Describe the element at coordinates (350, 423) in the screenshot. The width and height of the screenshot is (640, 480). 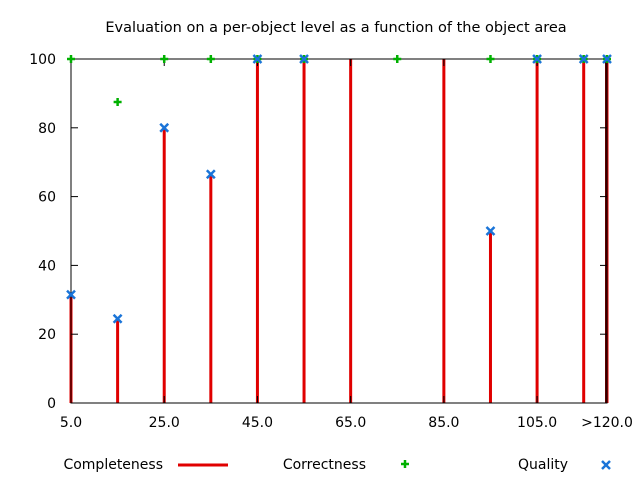
I see `x-tick-label: 65.0` at that location.